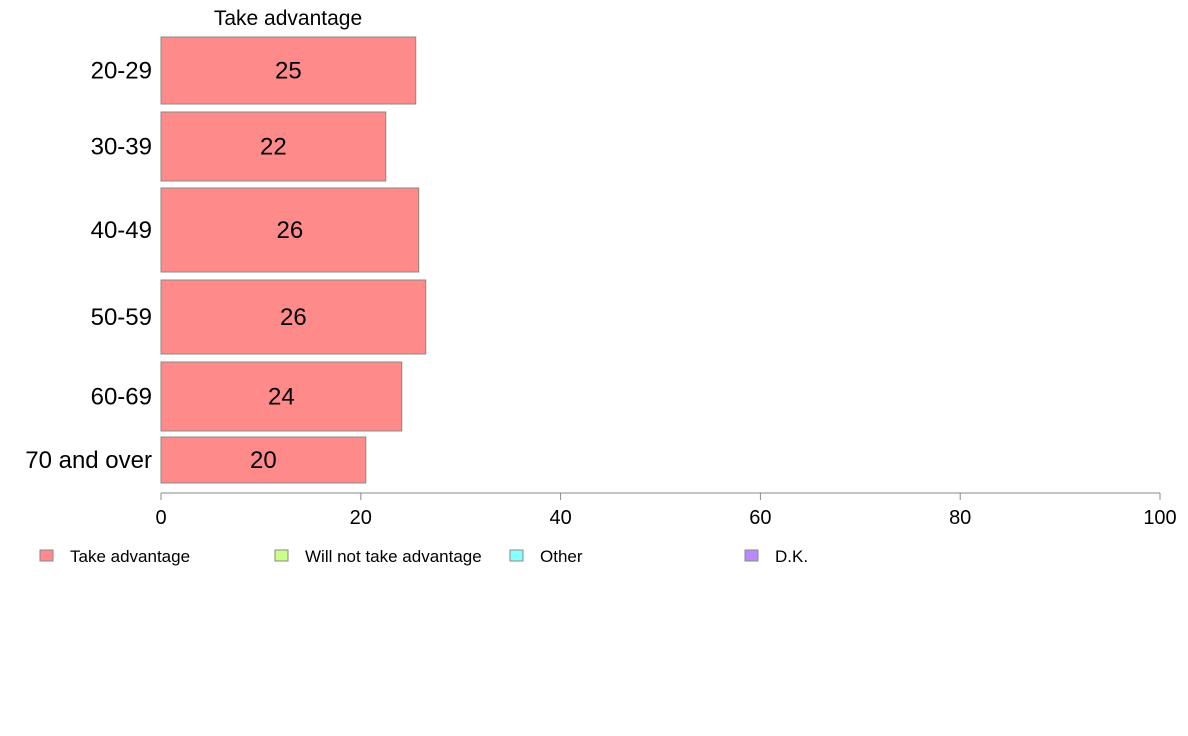 This screenshot has width=1188, height=736. Describe the element at coordinates (561, 556) in the screenshot. I see `legend-label: Other` at that location.